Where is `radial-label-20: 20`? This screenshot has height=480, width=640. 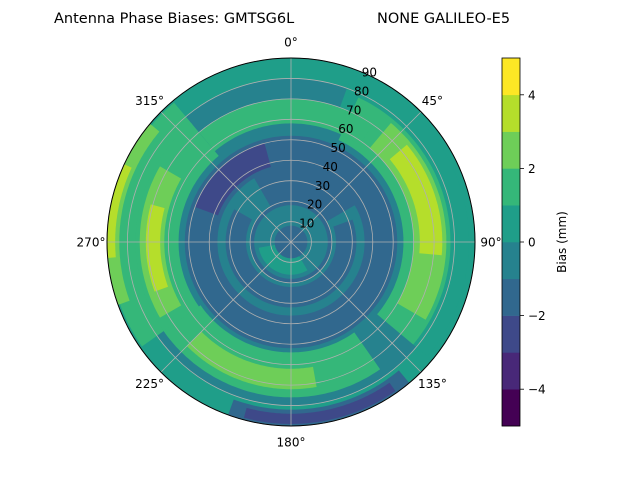 radial-label-20: 20 is located at coordinates (314, 205).